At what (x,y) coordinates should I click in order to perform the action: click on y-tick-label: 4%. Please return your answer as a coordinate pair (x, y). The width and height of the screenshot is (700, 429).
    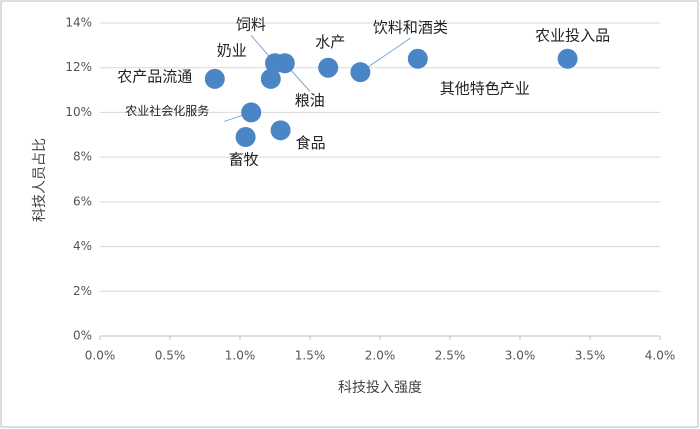
    Looking at the image, I should click on (82, 246).